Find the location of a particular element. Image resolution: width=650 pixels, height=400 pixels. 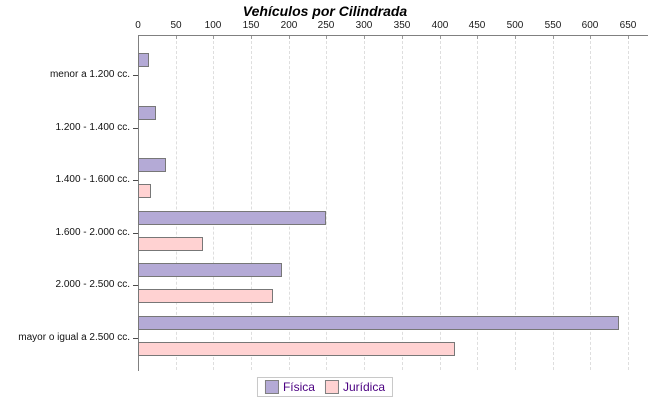

y-category-label-5: mayor o igual a 2.500 cc. is located at coordinates (74, 337).